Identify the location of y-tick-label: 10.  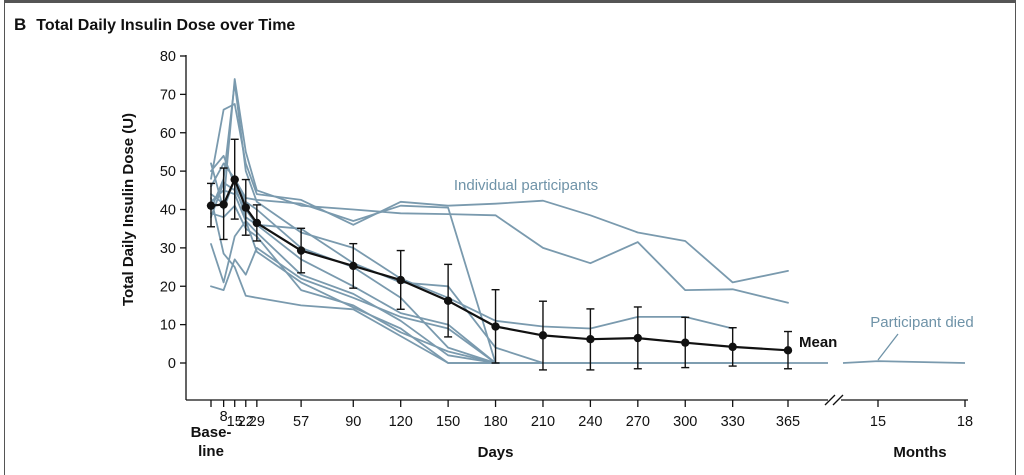
(168, 326).